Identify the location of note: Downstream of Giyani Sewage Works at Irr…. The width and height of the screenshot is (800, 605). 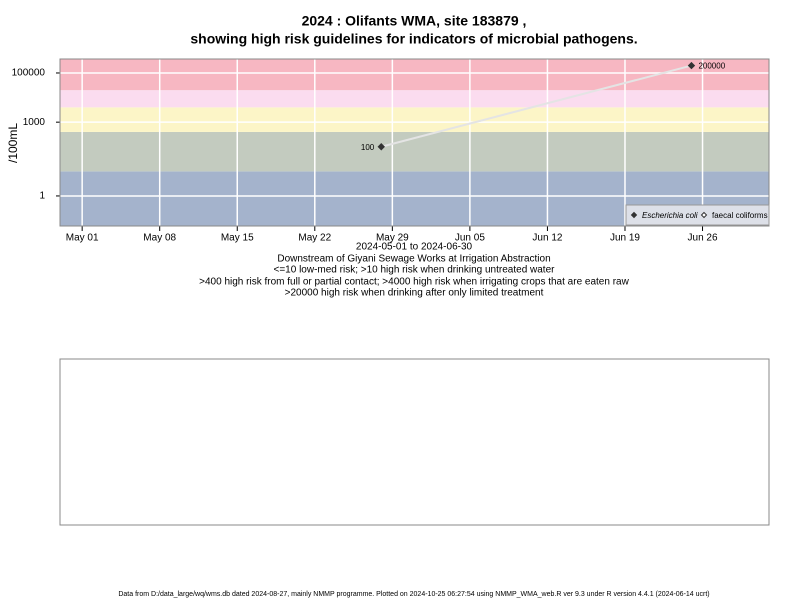
(413, 259).